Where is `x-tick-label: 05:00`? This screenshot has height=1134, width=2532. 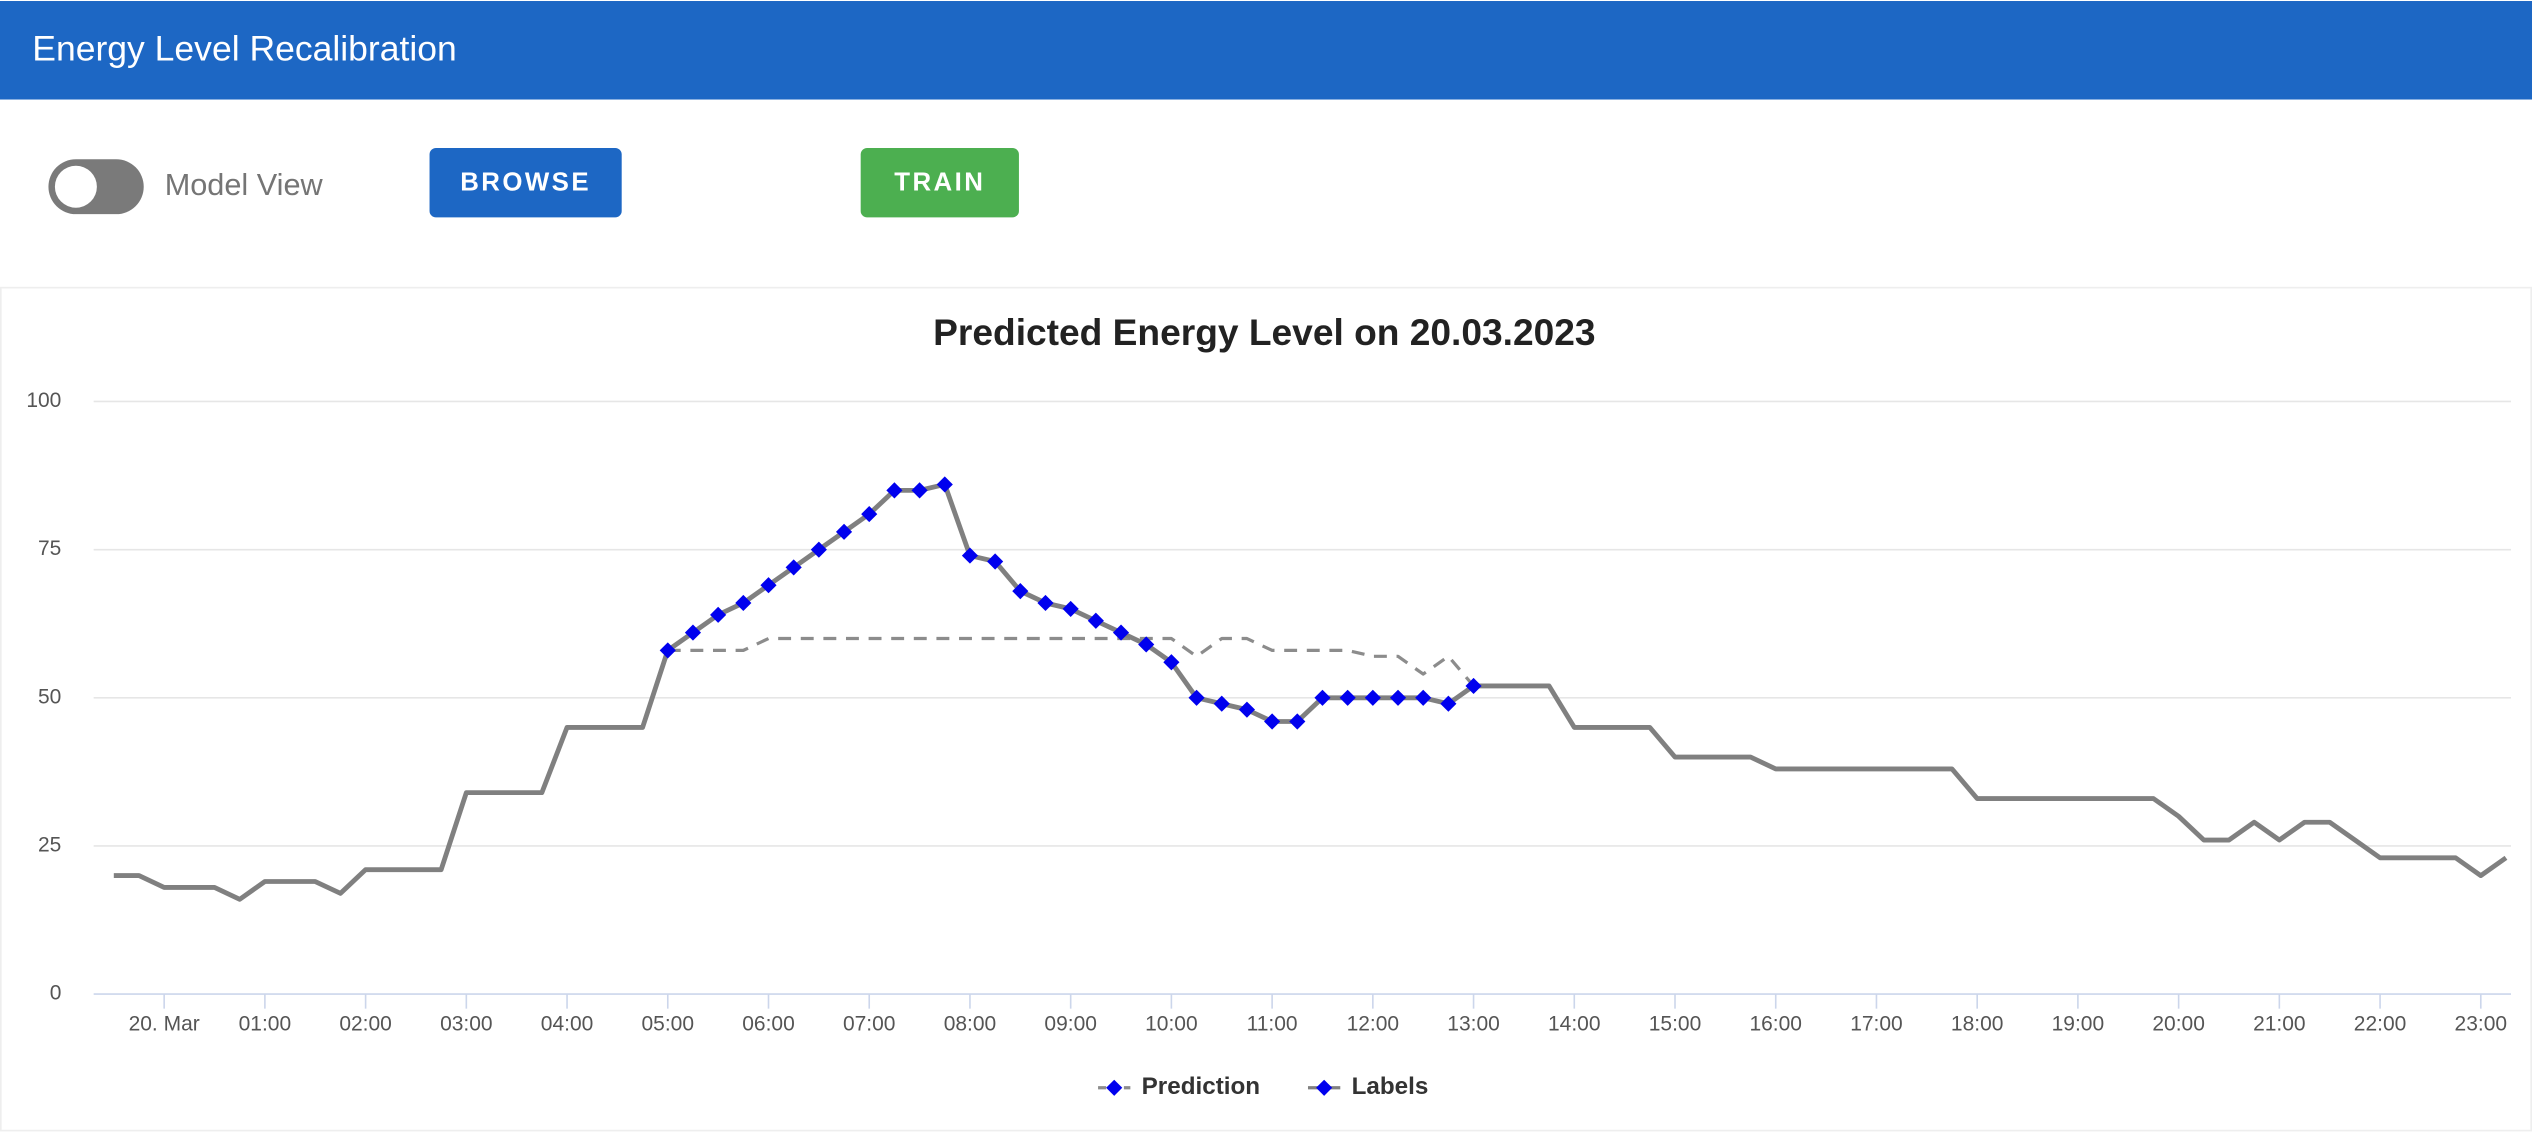 x-tick-label: 05:00 is located at coordinates (668, 1023).